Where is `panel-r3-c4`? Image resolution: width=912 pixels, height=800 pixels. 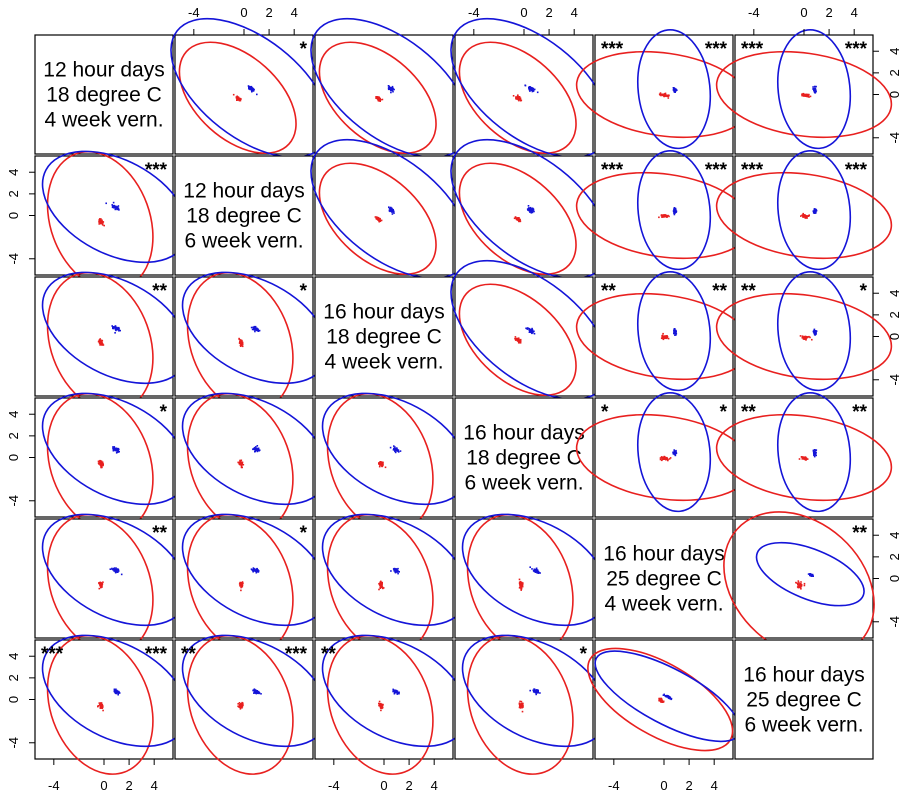 panel-r3-c4 is located at coordinates (530, 330).